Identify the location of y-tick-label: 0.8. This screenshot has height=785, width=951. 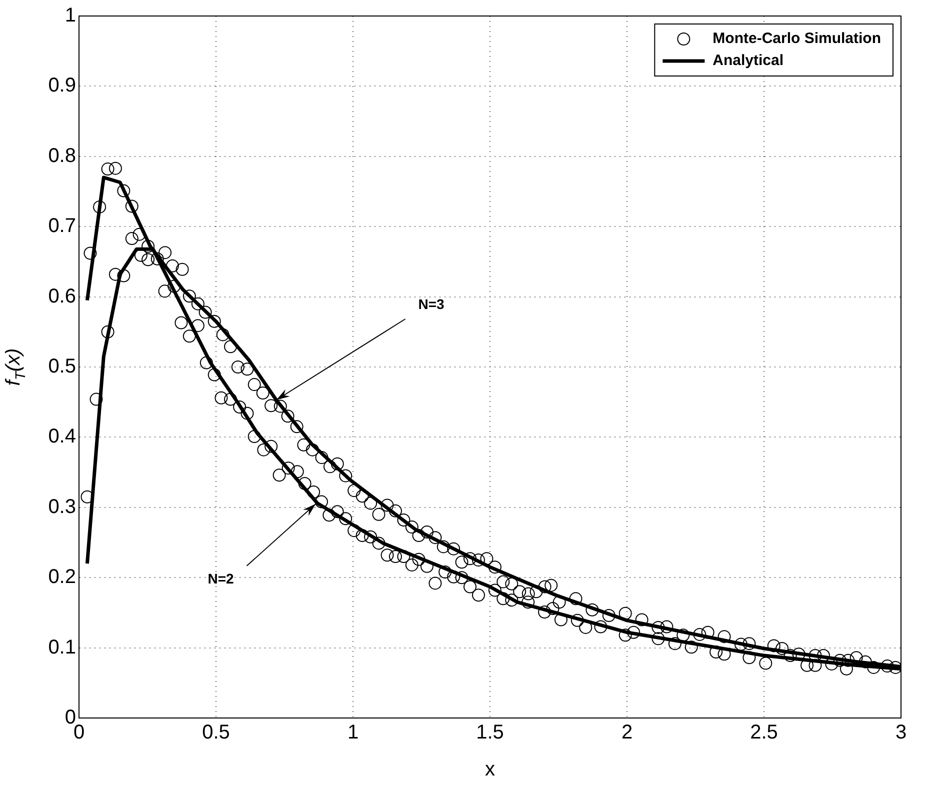
(62, 155).